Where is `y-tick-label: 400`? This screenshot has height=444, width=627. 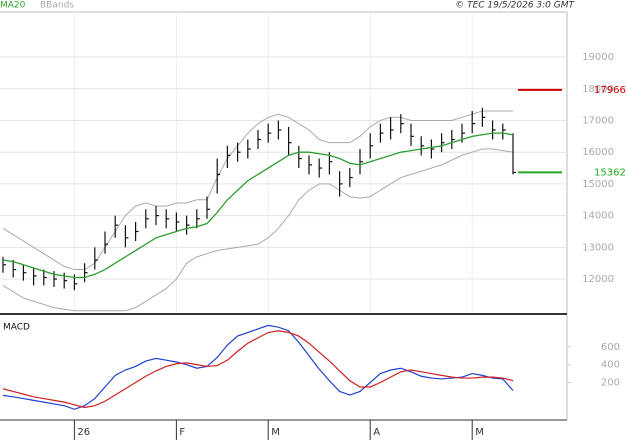
y-tick-label: 400 is located at coordinates (610, 365).